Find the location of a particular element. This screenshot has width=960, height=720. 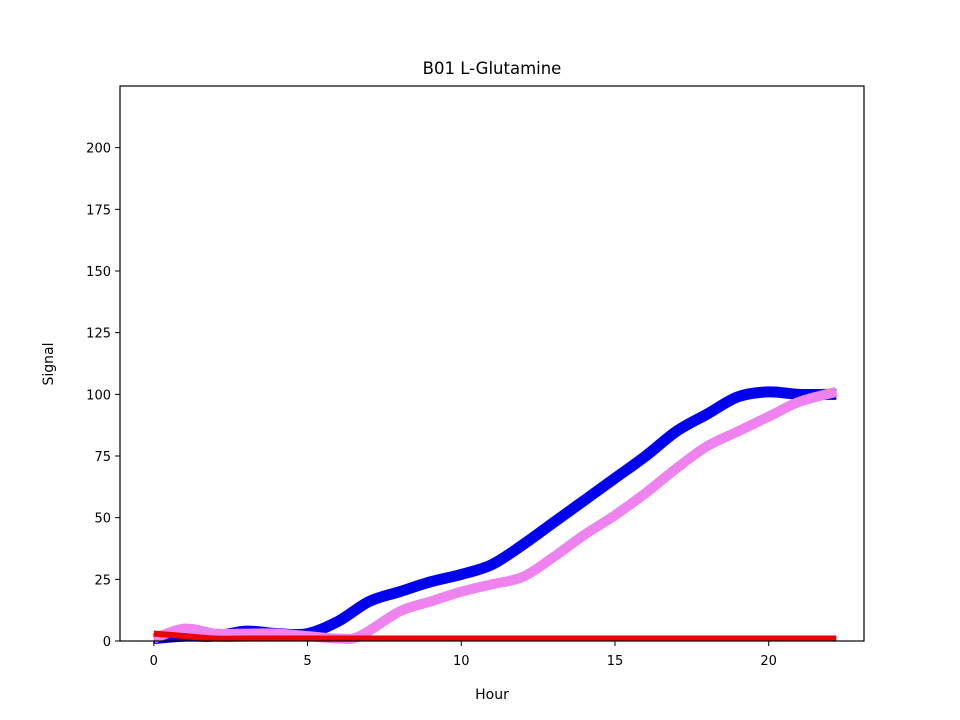

y-axis: 0 25 50 75 100 125 150 175 200 is located at coordinates (103, 396).